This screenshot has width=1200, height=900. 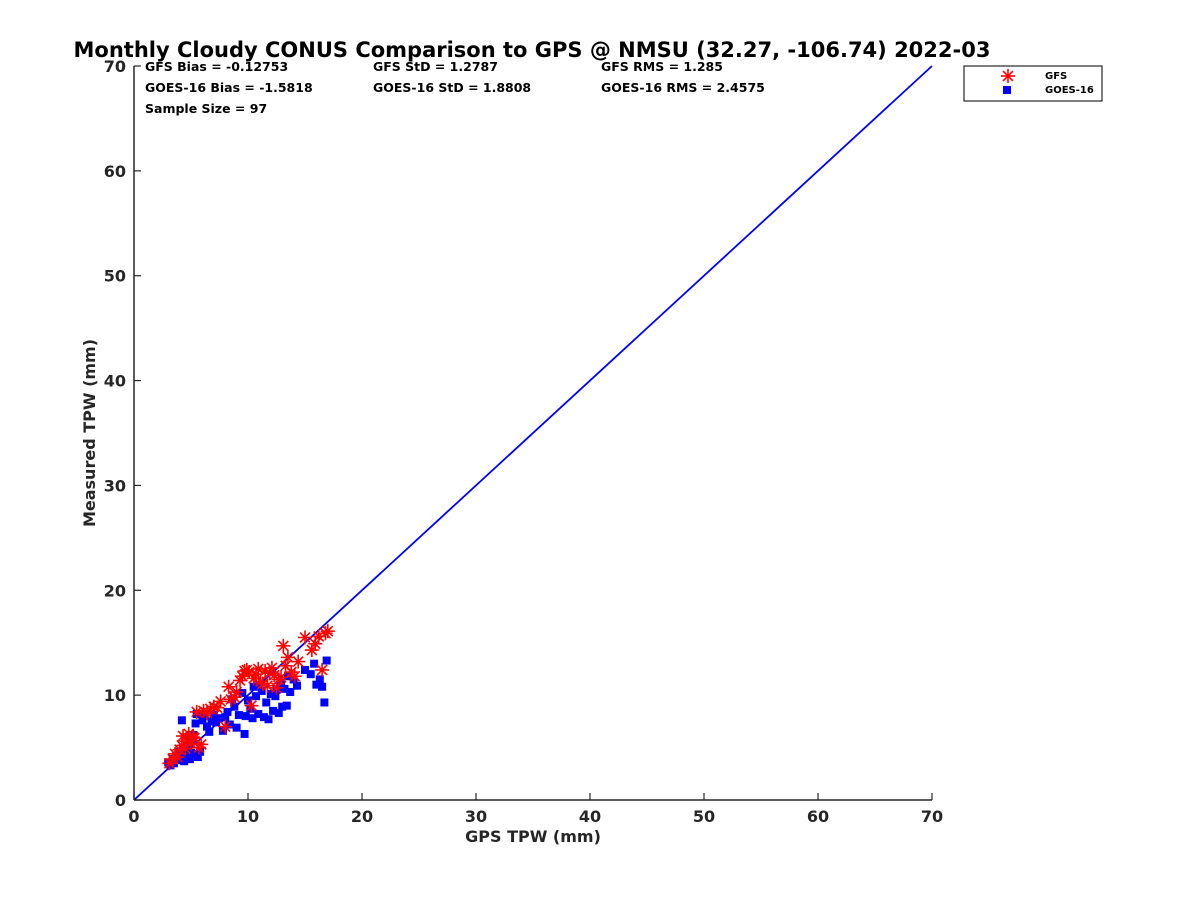 What do you see at coordinates (229, 87) in the screenshot?
I see `stat-goes16-bias: GOES-16 Bias = -1.5818` at bounding box center [229, 87].